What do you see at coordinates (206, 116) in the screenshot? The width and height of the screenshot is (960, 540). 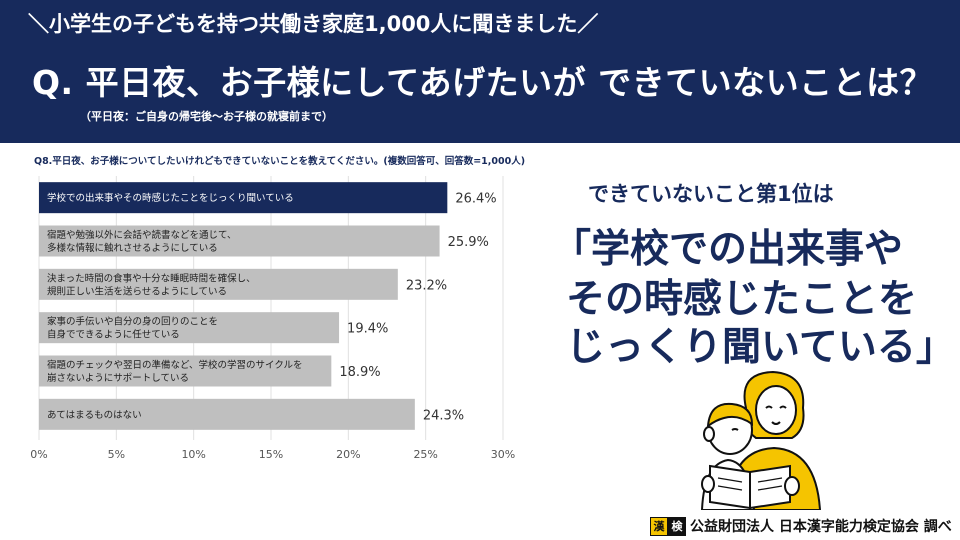 I see `question-note: （平日夜：ご自身の帰宅後〜お子様の就寝前まで）` at bounding box center [206, 116].